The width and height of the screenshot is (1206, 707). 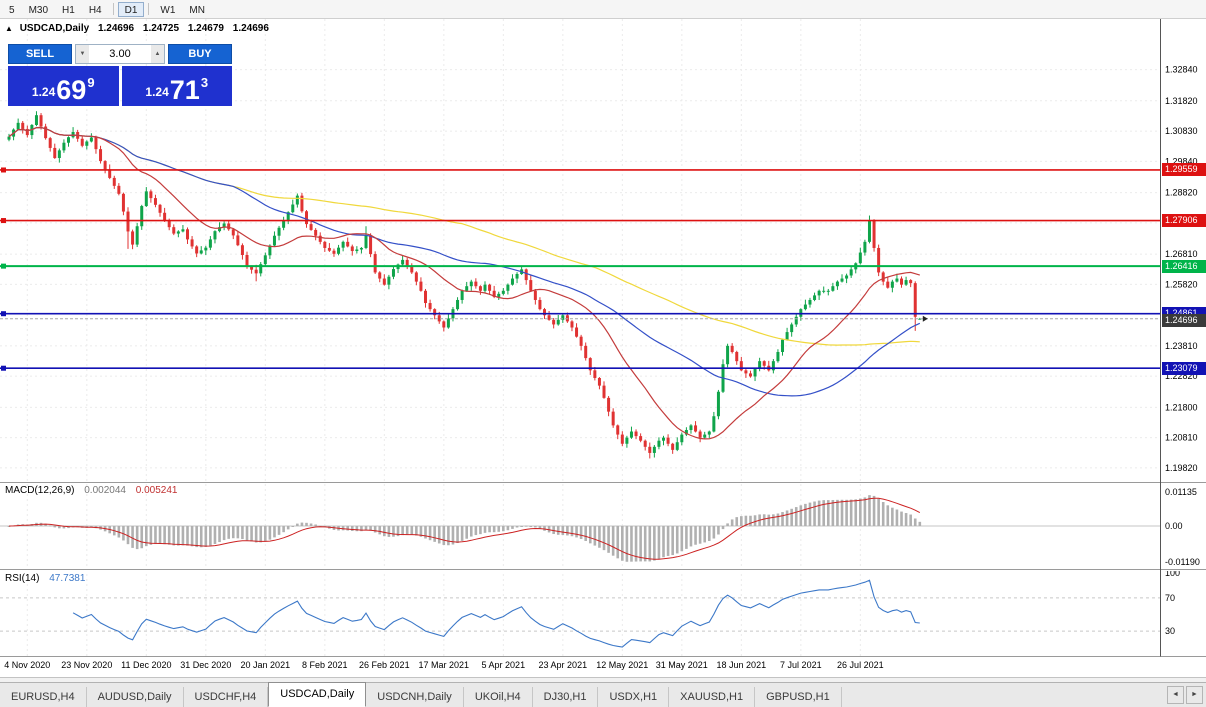 What do you see at coordinates (63, 86) in the screenshot?
I see `sell-price-button: 1.24 69 9` at bounding box center [63, 86].